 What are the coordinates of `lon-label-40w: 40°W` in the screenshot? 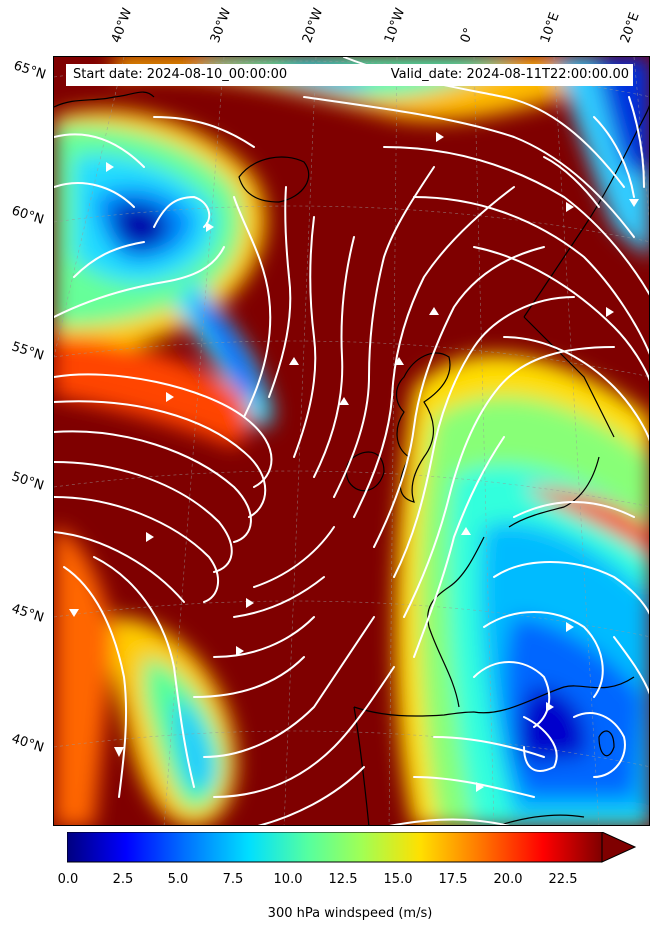 It's located at (122, 25).